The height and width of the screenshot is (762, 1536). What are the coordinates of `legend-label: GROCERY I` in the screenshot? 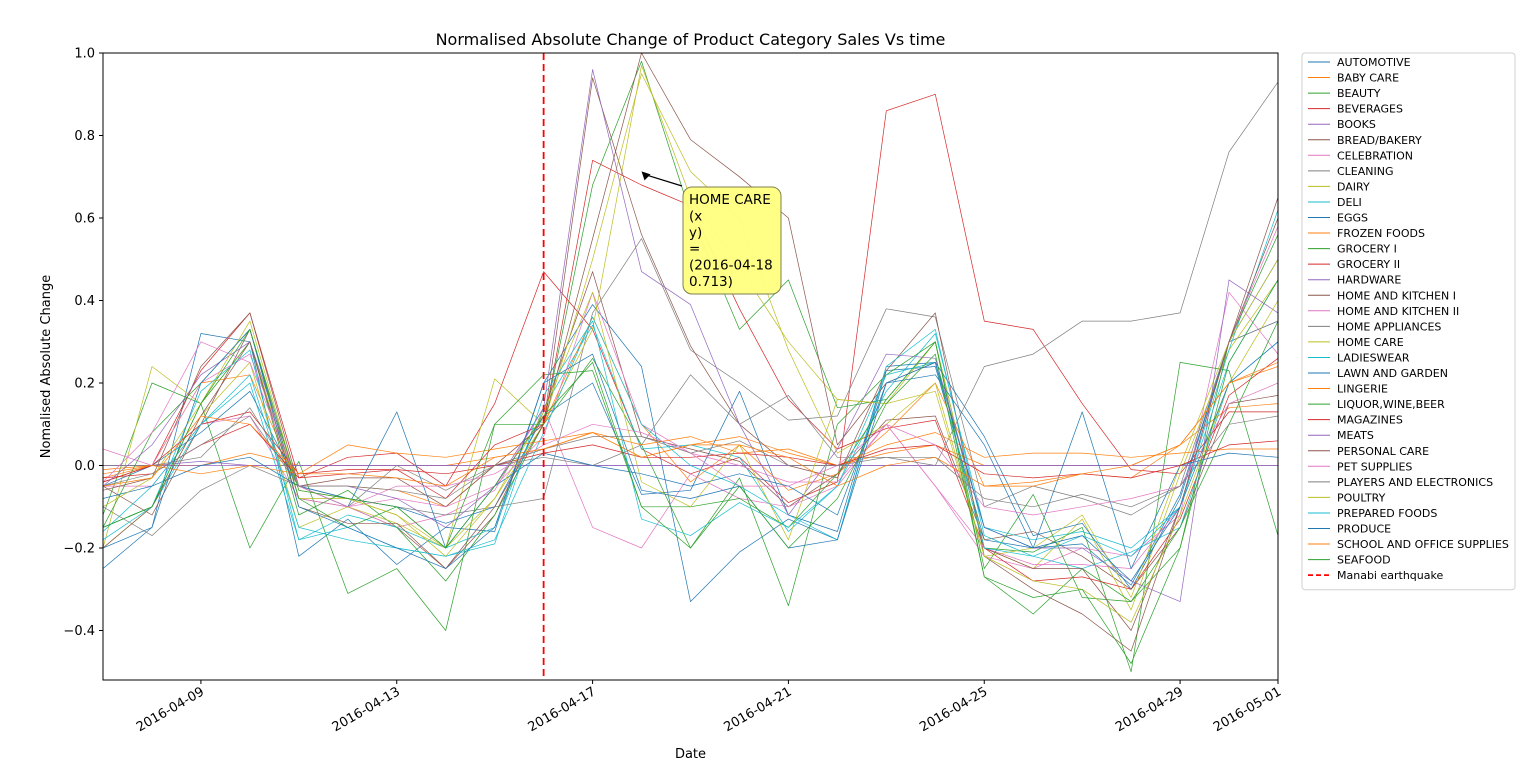 It's located at (1367, 249).